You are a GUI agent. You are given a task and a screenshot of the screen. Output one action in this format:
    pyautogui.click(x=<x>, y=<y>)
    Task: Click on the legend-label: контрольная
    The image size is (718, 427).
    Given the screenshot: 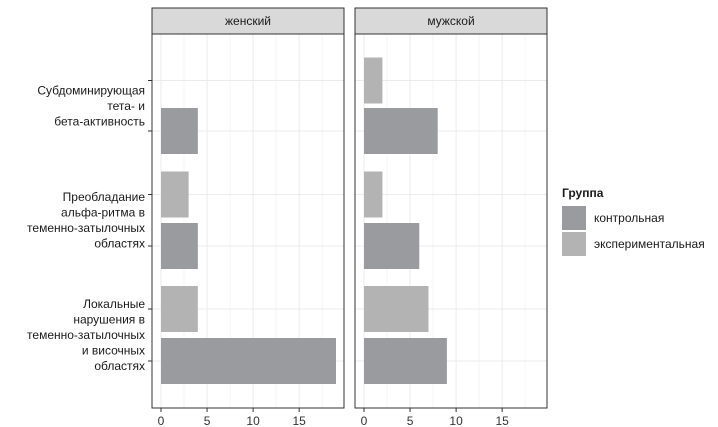 What is the action you would take?
    pyautogui.click(x=629, y=218)
    